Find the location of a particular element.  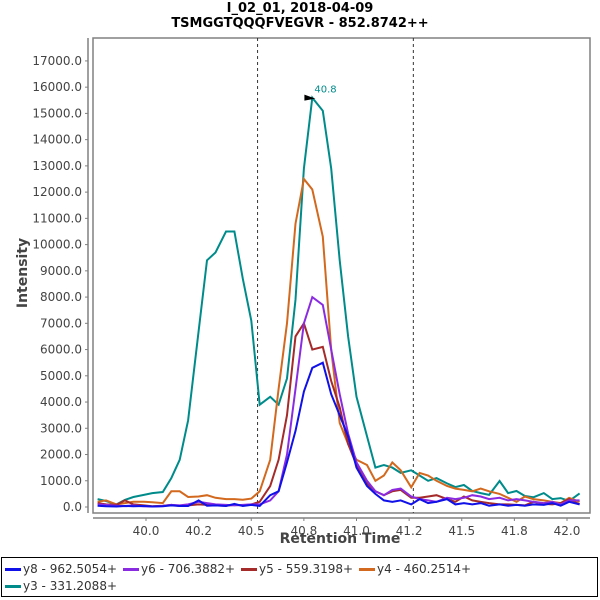

legend-item-y4: y4 - 460.2514+ is located at coordinates (415, 569).